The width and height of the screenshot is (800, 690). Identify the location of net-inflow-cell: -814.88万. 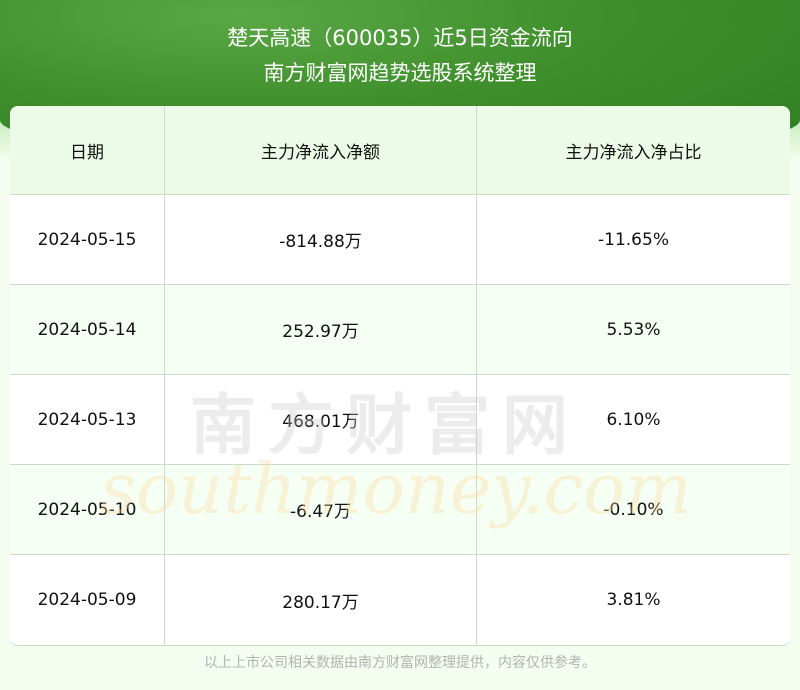
(321, 239).